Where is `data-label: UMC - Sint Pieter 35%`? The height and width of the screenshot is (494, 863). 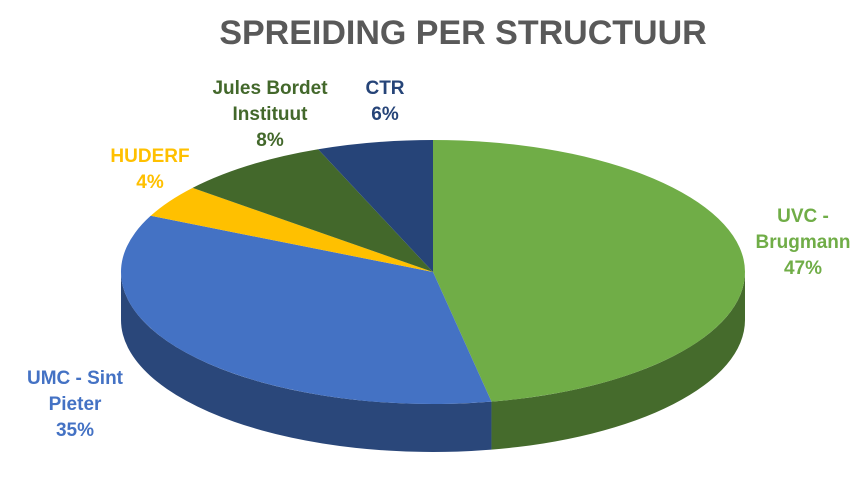
data-label: UMC - Sint Pieter 35% is located at coordinates (75, 405).